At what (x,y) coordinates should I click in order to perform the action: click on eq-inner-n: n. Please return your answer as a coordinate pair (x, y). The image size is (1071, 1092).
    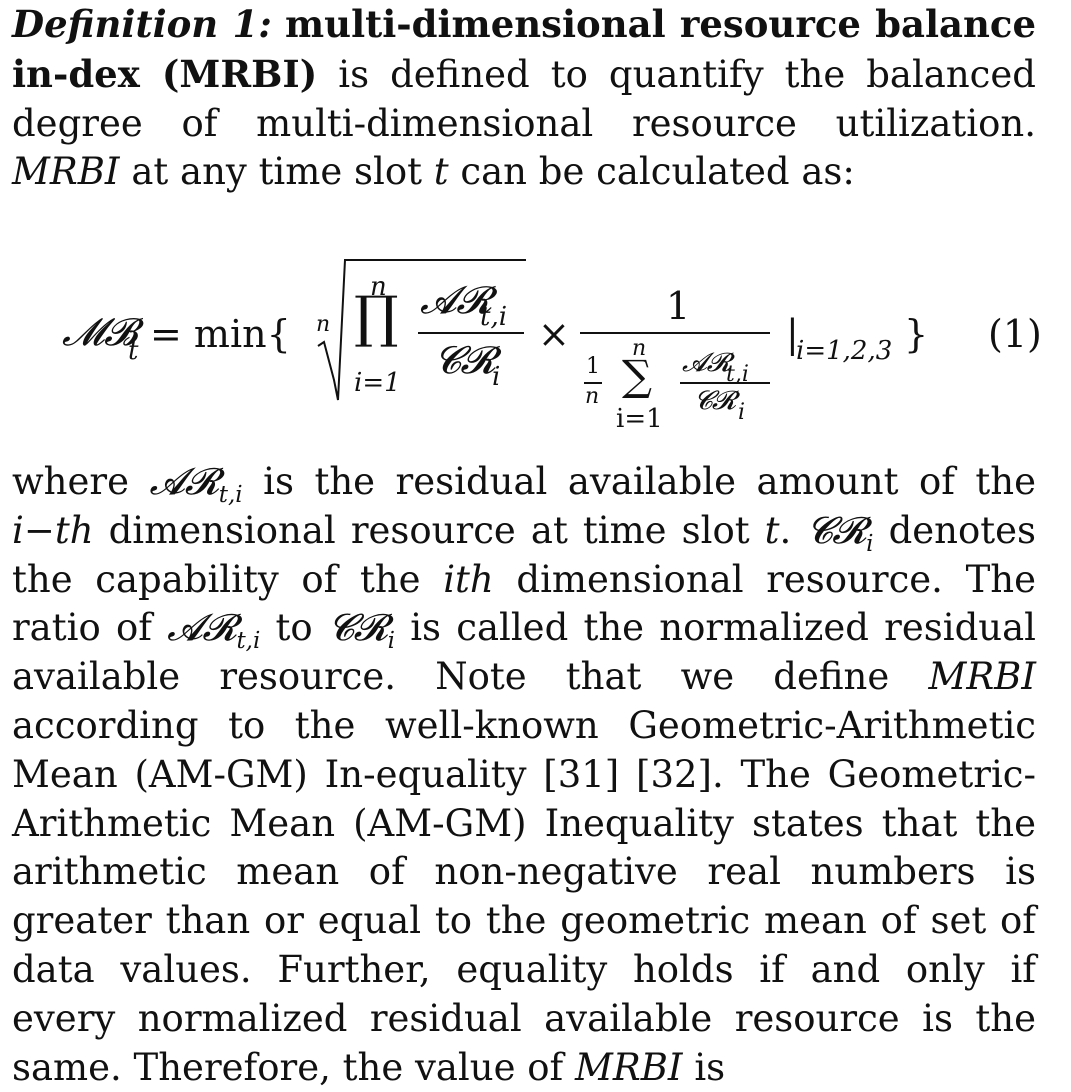
    Looking at the image, I should click on (592, 396).